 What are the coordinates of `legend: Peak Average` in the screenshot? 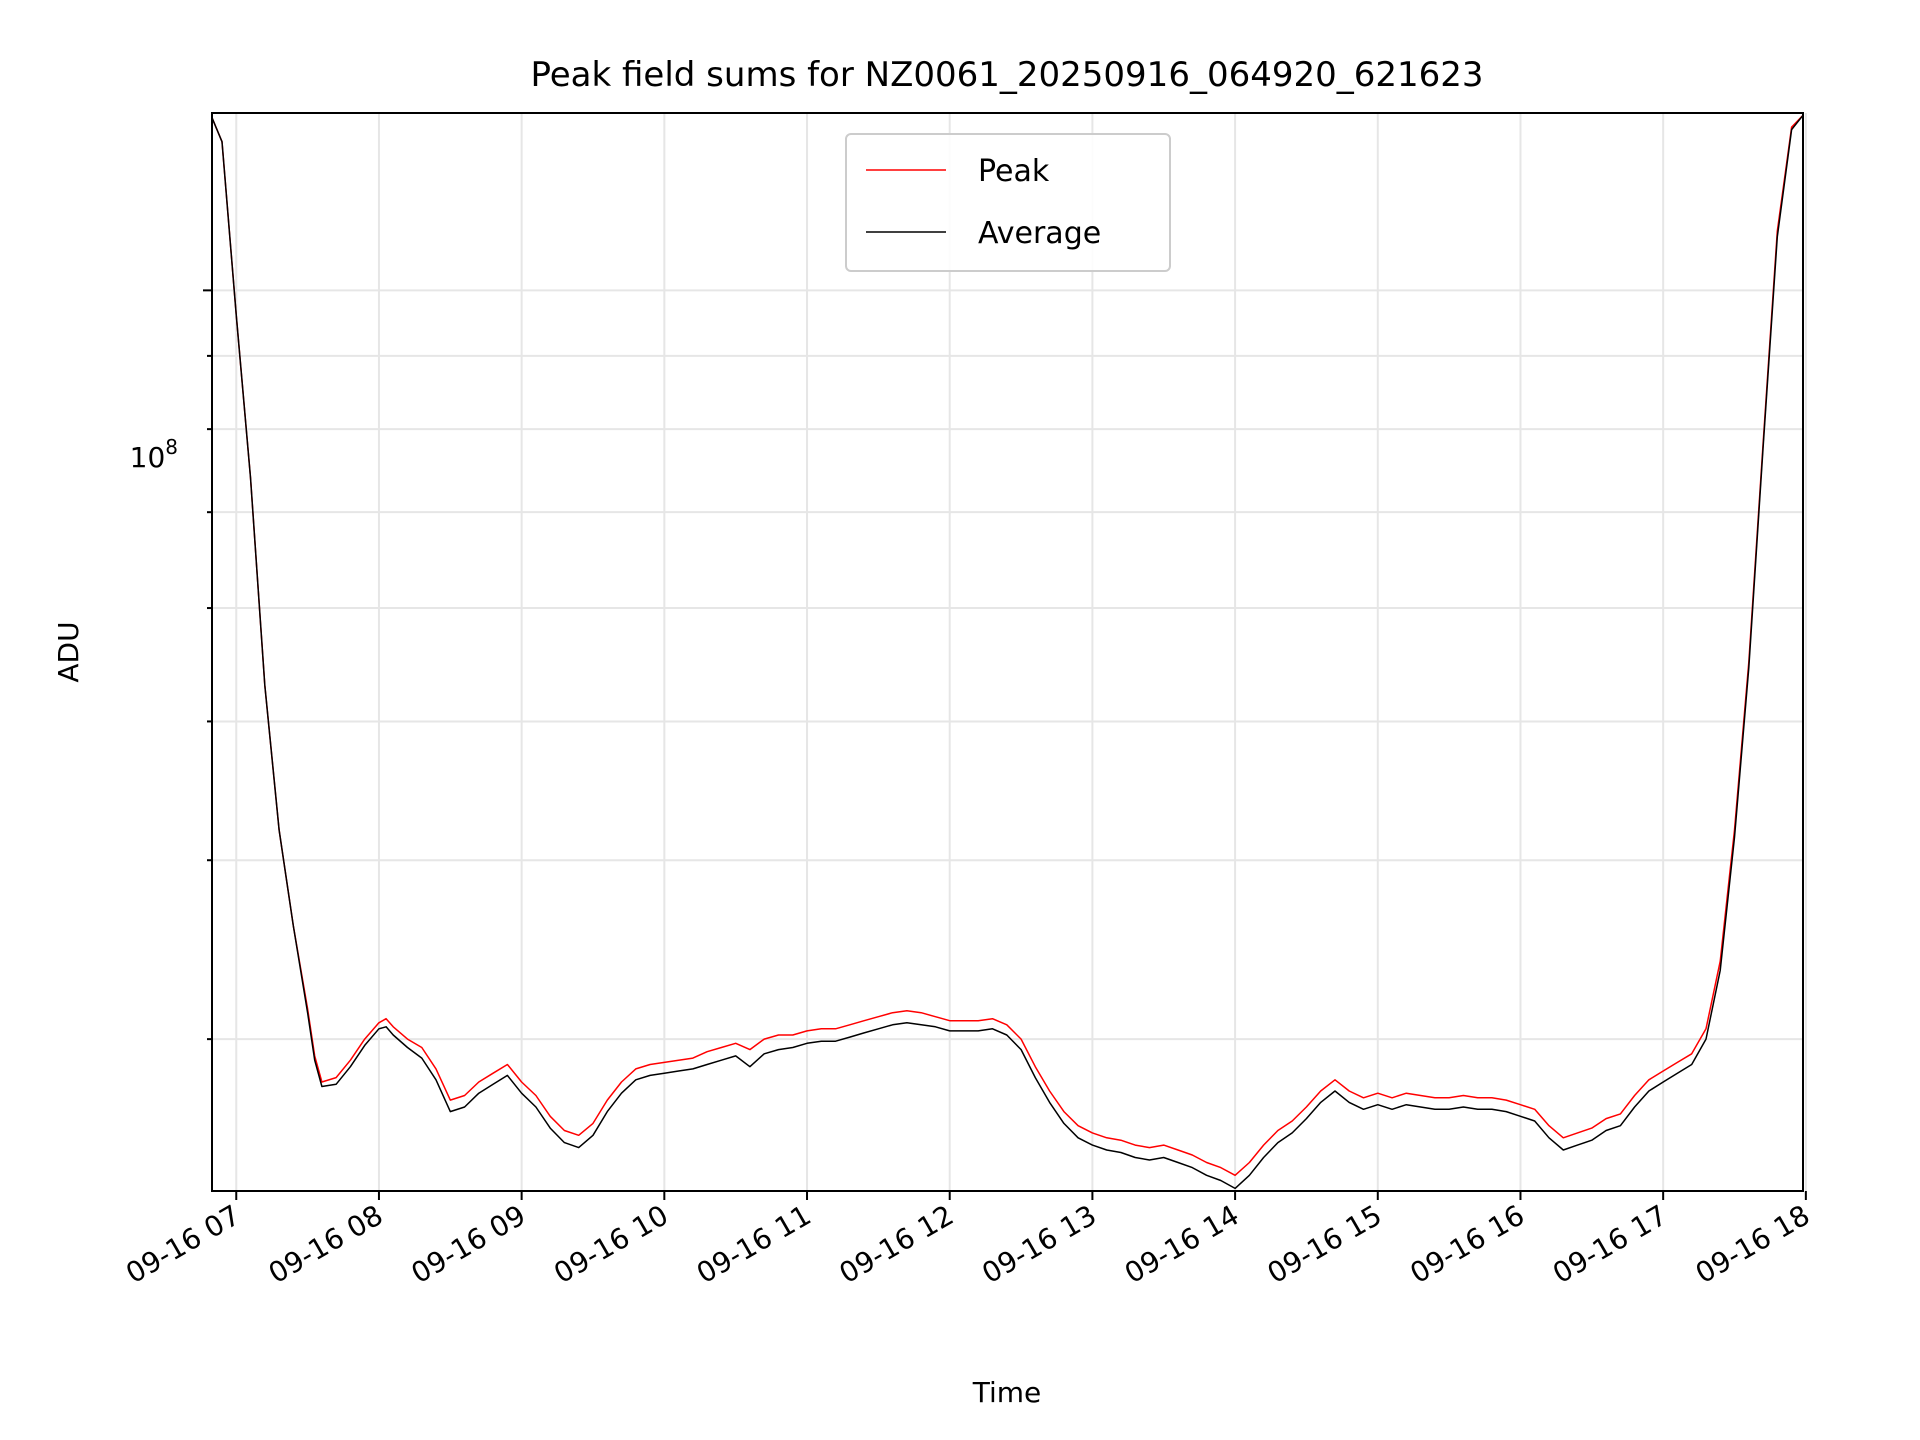 It's located at (1008, 202).